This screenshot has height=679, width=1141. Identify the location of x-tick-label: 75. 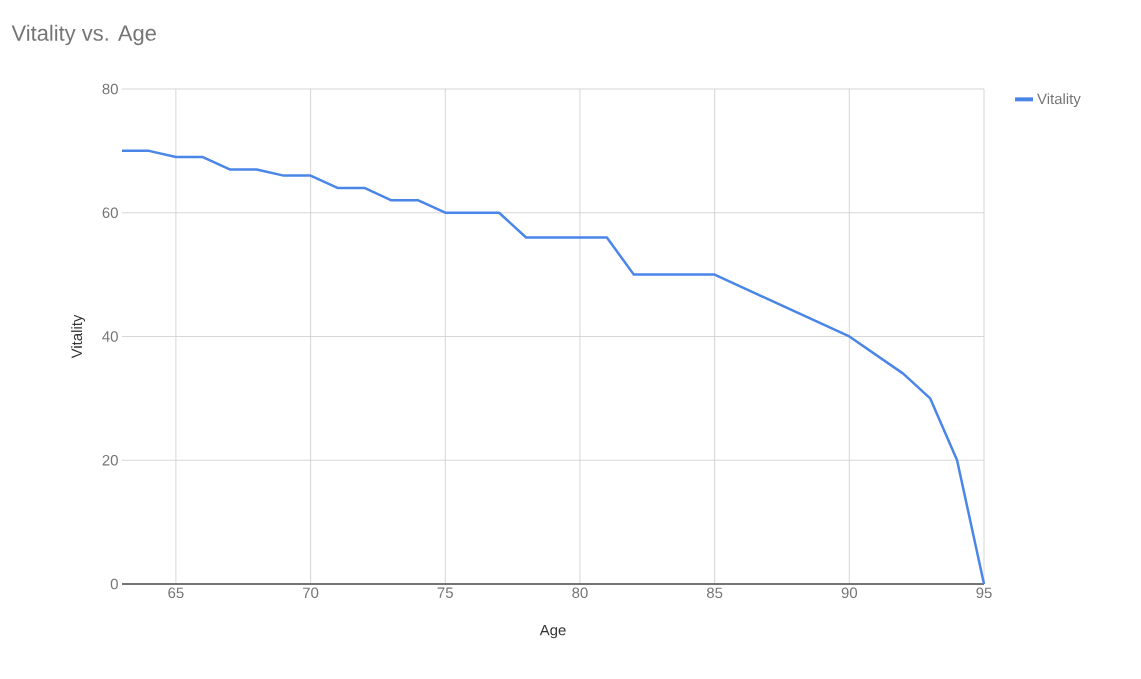
(445, 592).